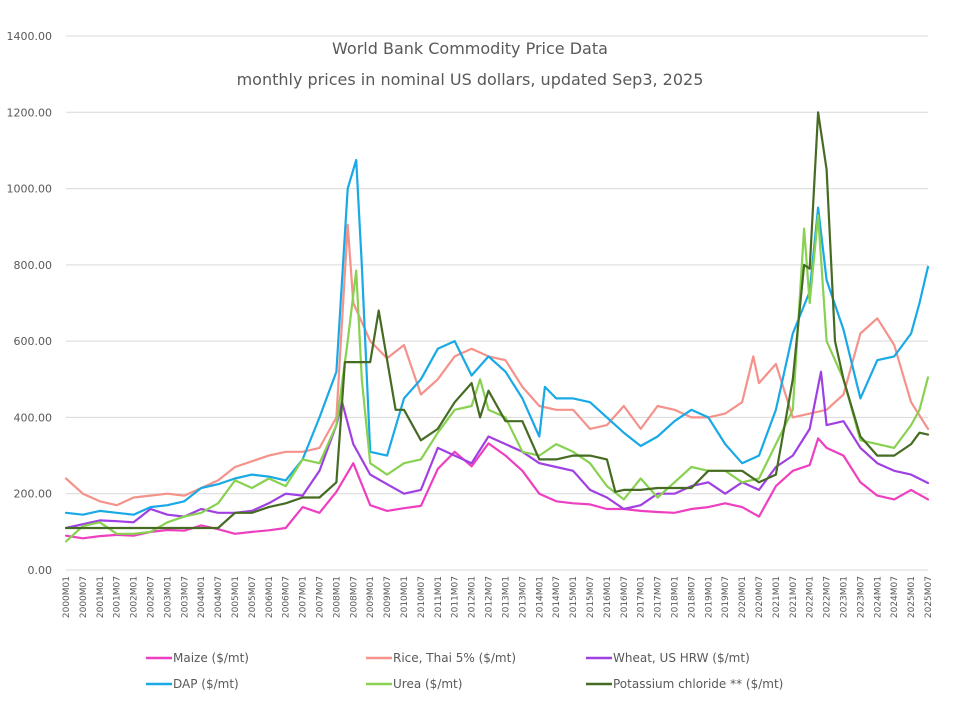  I want to click on x-tick-label: 2011M07, so click(456, 597).